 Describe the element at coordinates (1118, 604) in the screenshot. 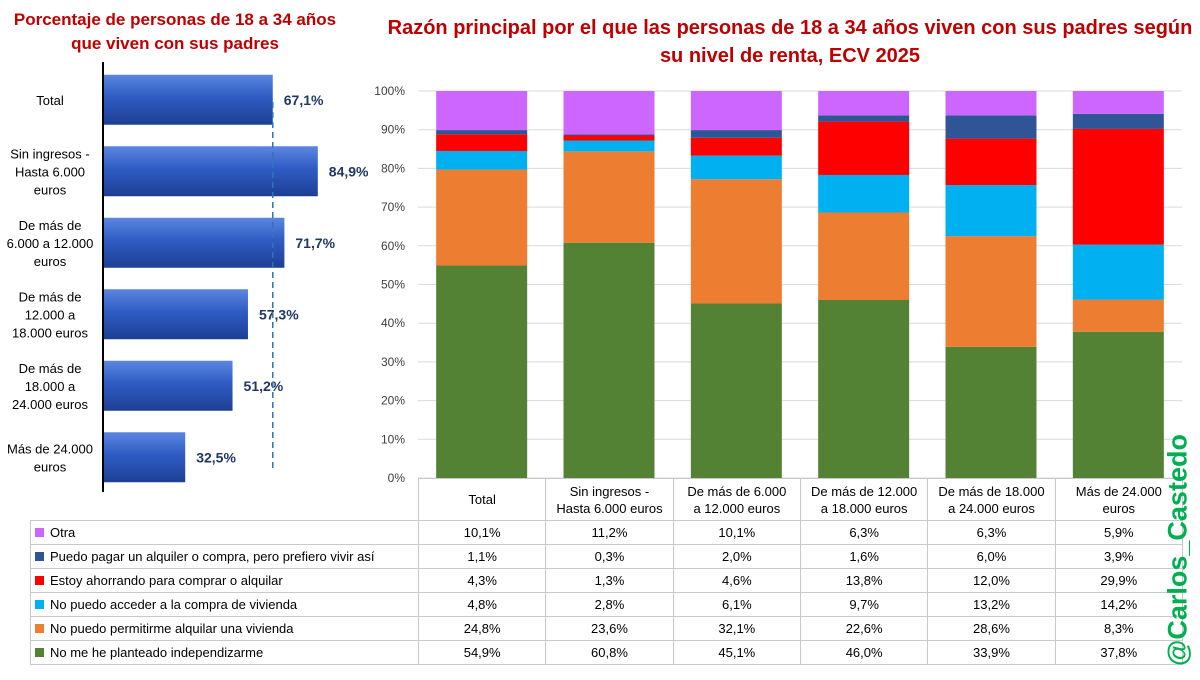

I see `table-cell: 14,2%` at that location.